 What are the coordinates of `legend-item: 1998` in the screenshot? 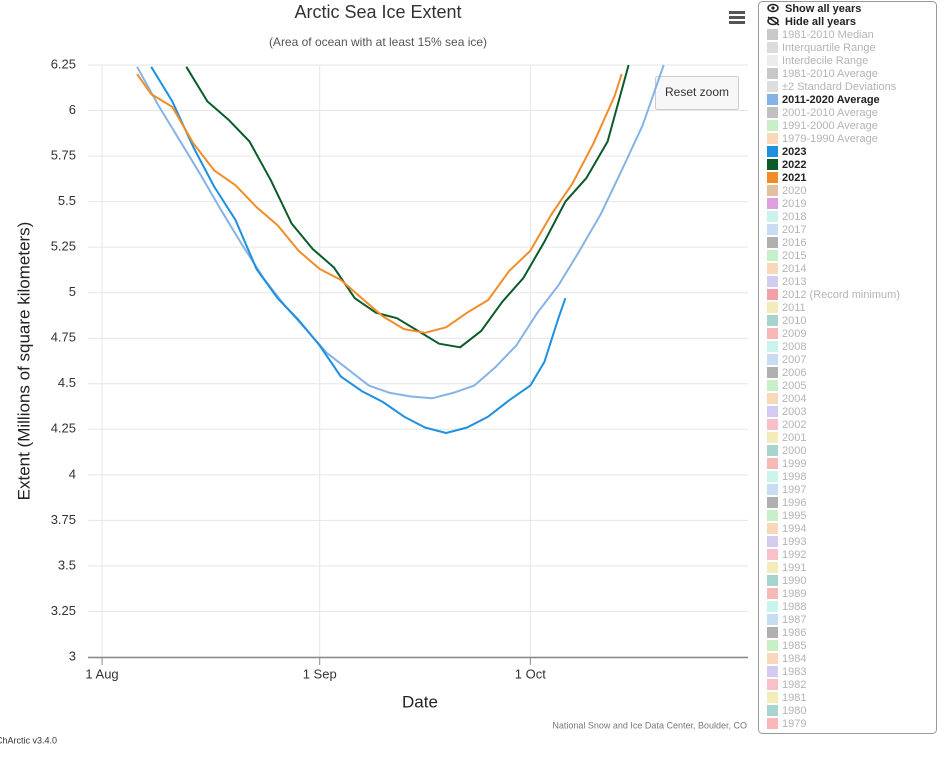 It's located at (786, 477).